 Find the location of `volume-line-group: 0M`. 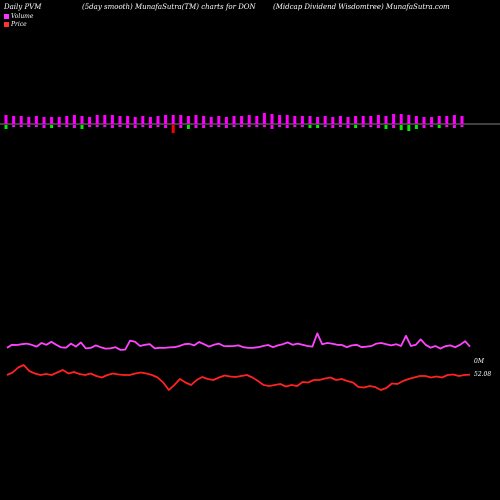

volume-line-group: 0M is located at coordinates (245, 348).